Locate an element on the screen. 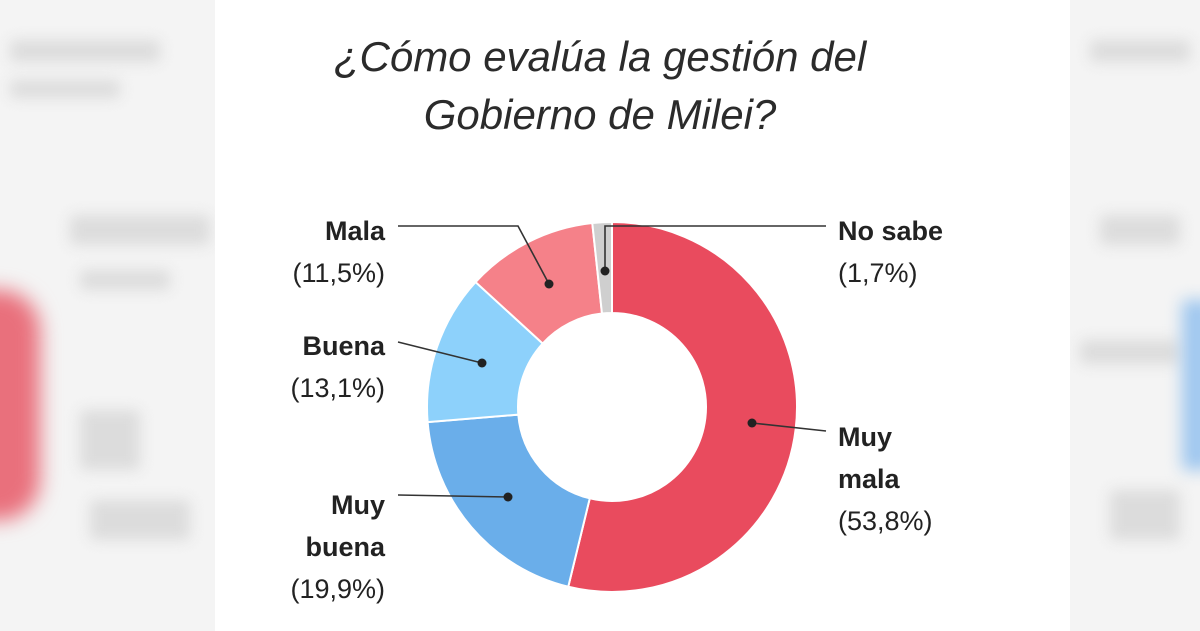  slice-label-name-no-sabe: No sabe is located at coordinates (890, 231).